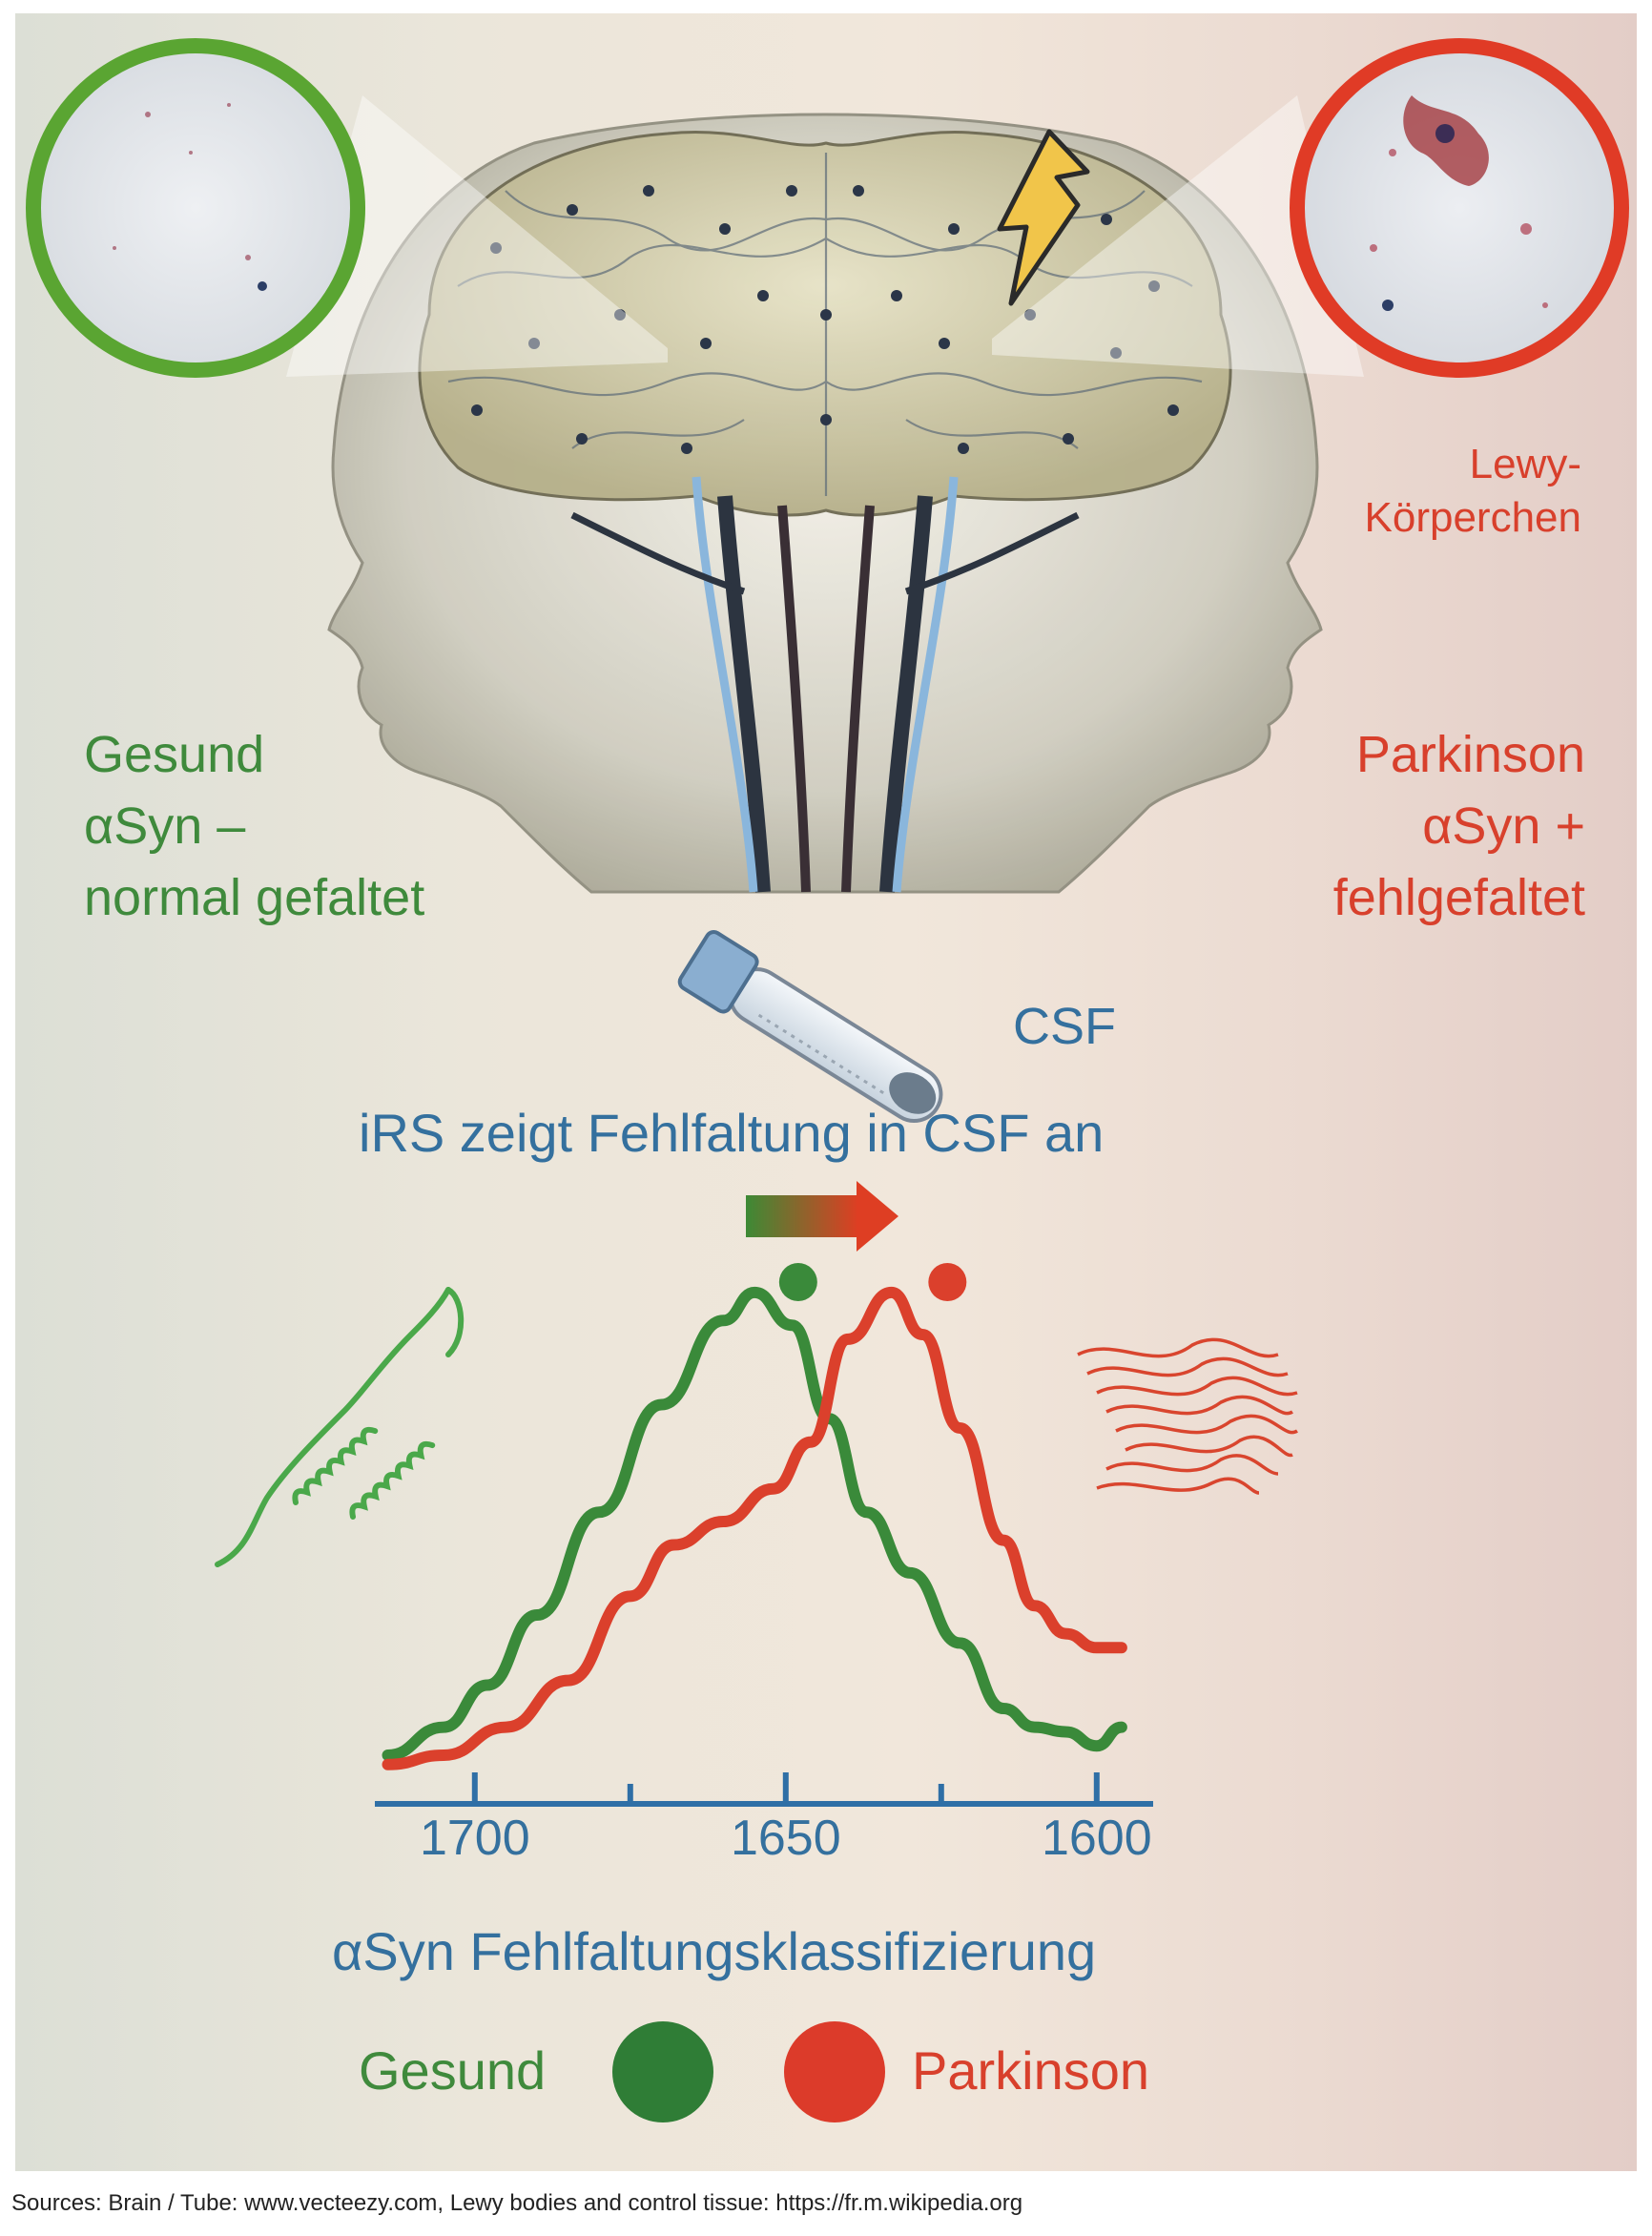 The image size is (1652, 2236). What do you see at coordinates (1178, 236) in the screenshot?
I see `beam-right` at bounding box center [1178, 236].